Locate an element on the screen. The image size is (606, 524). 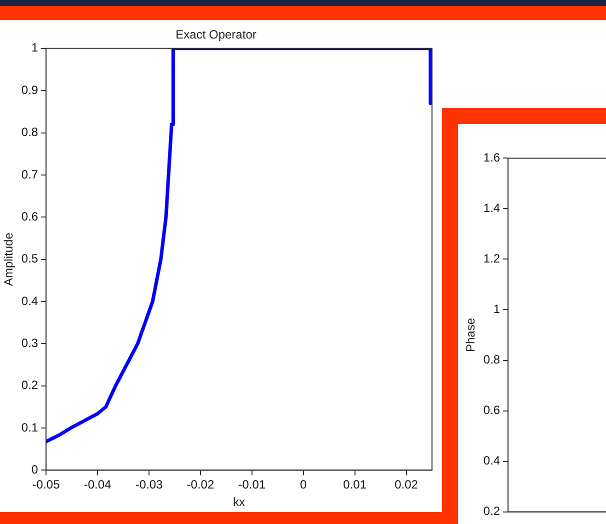
x-tick-label: -0.03 is located at coordinates (149, 485).